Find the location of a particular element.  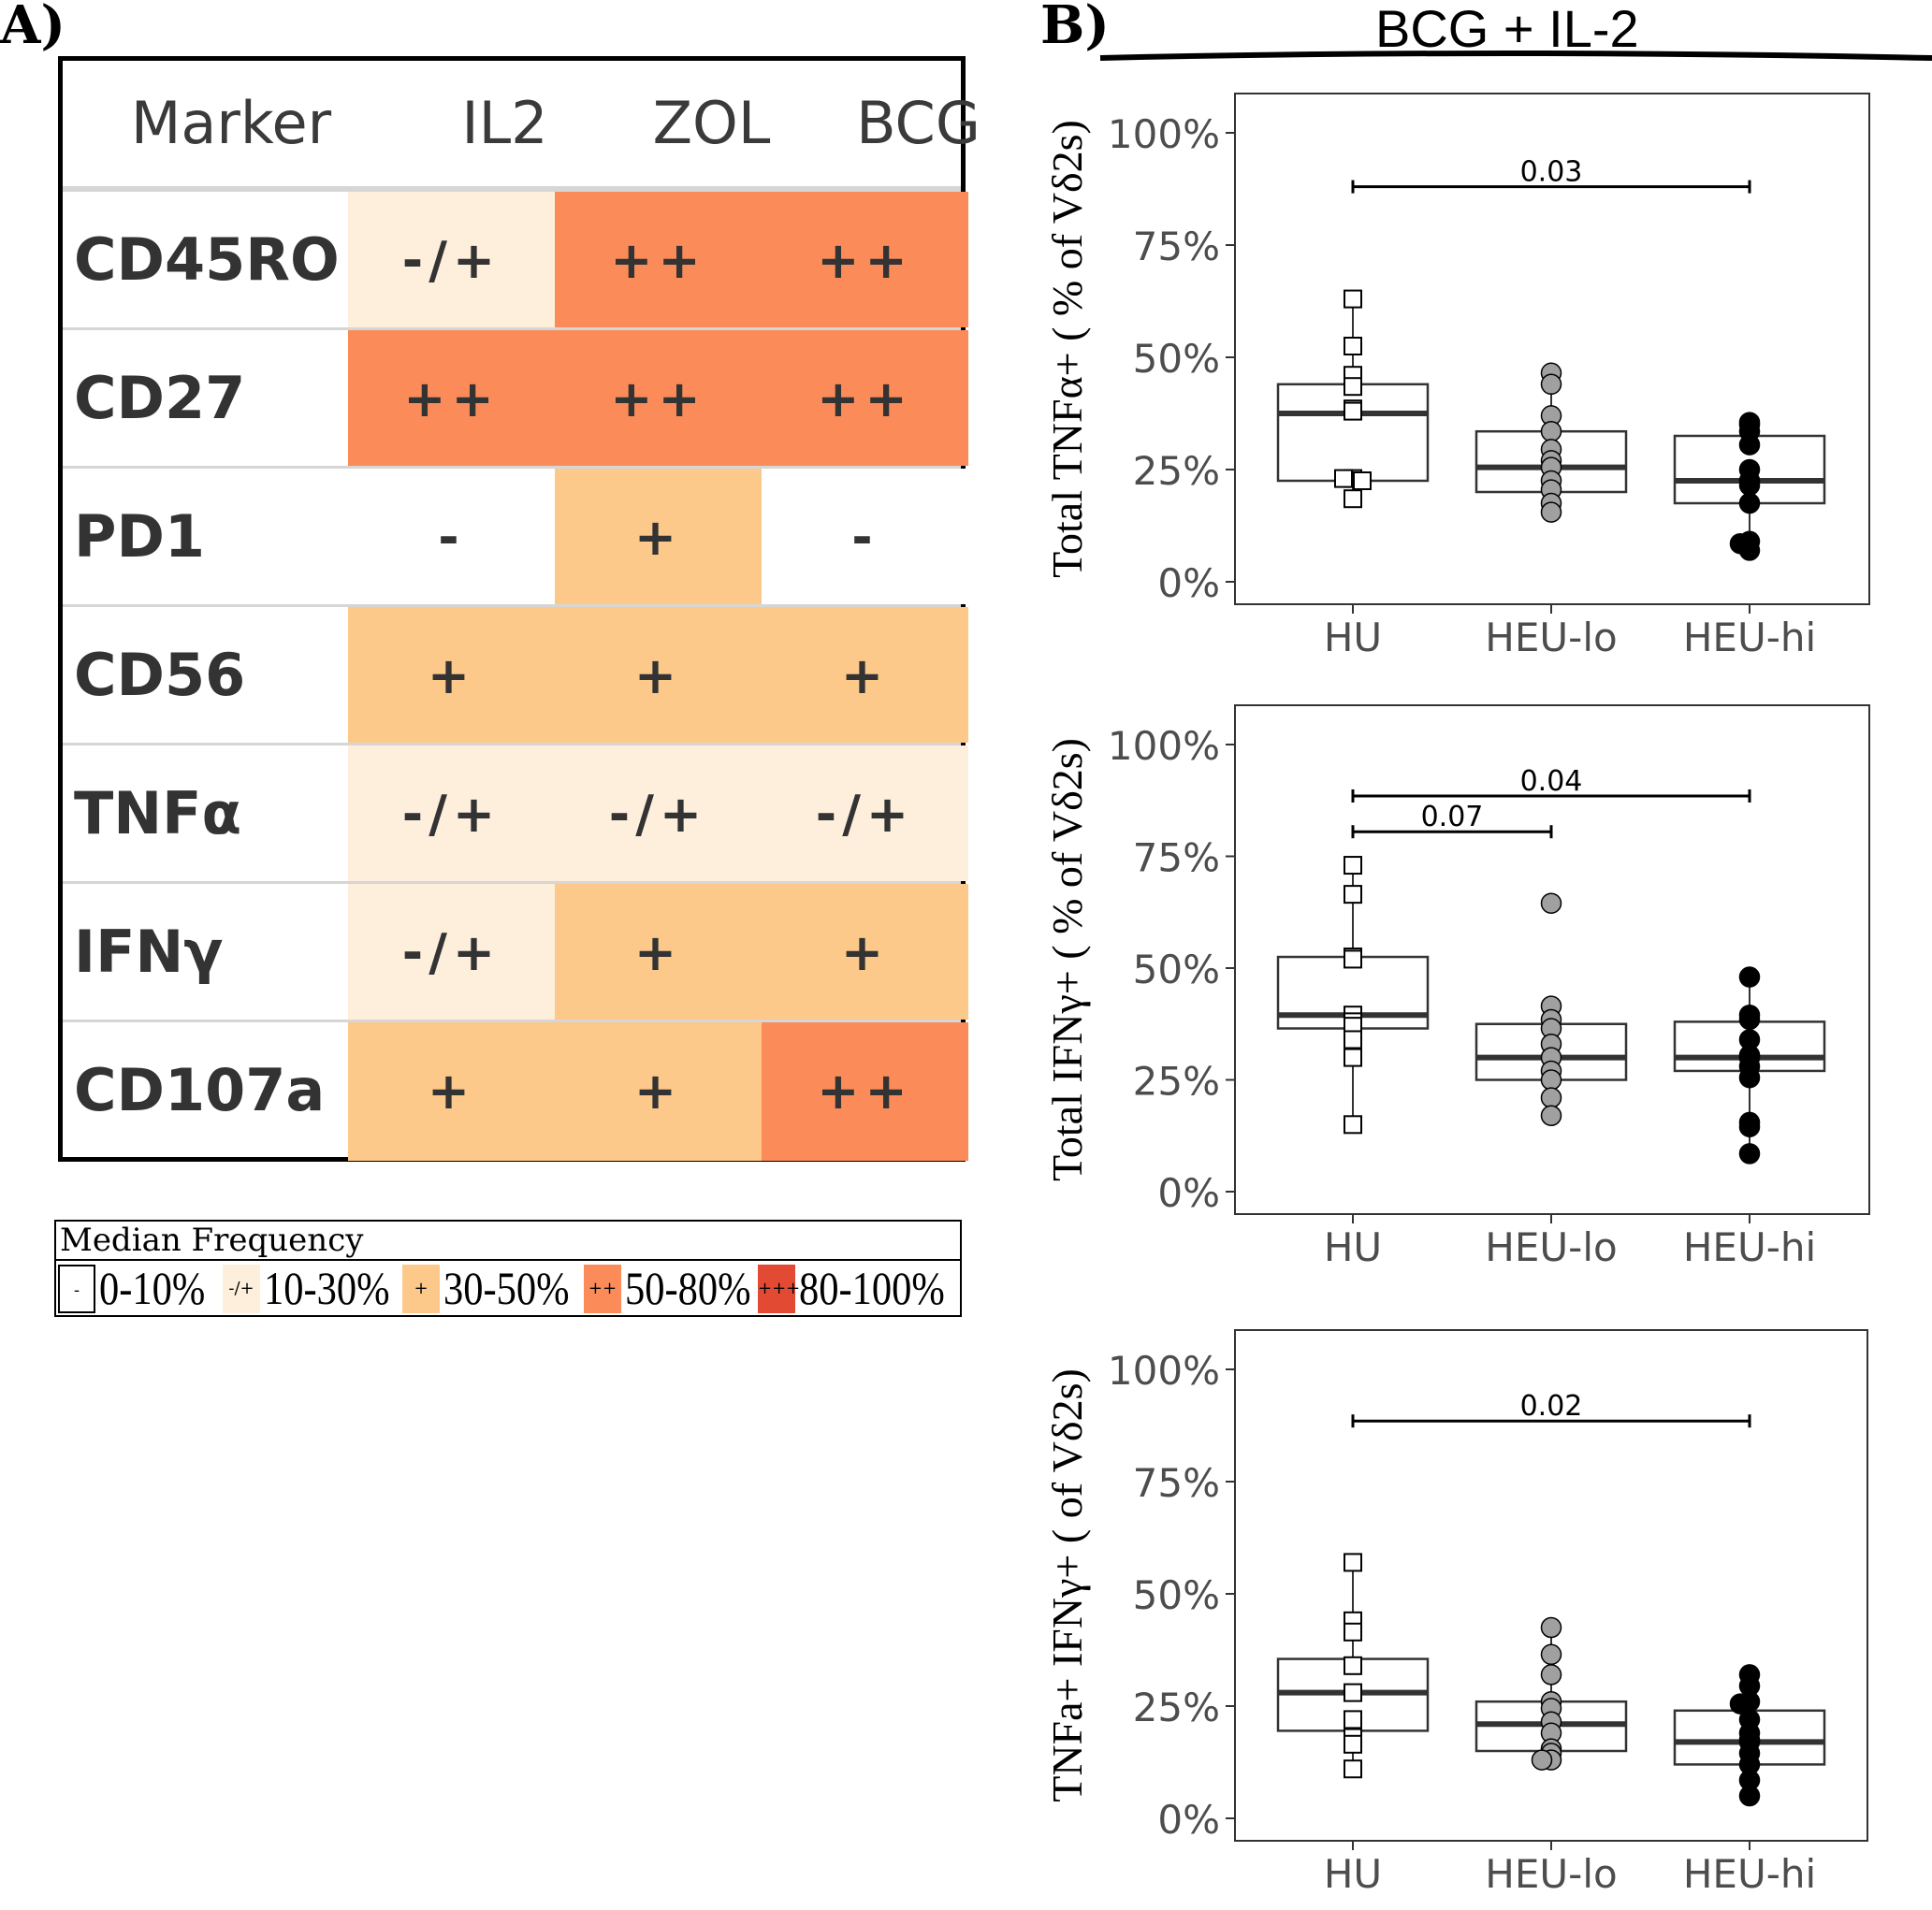

marker-name: CD56 is located at coordinates (160, 675).